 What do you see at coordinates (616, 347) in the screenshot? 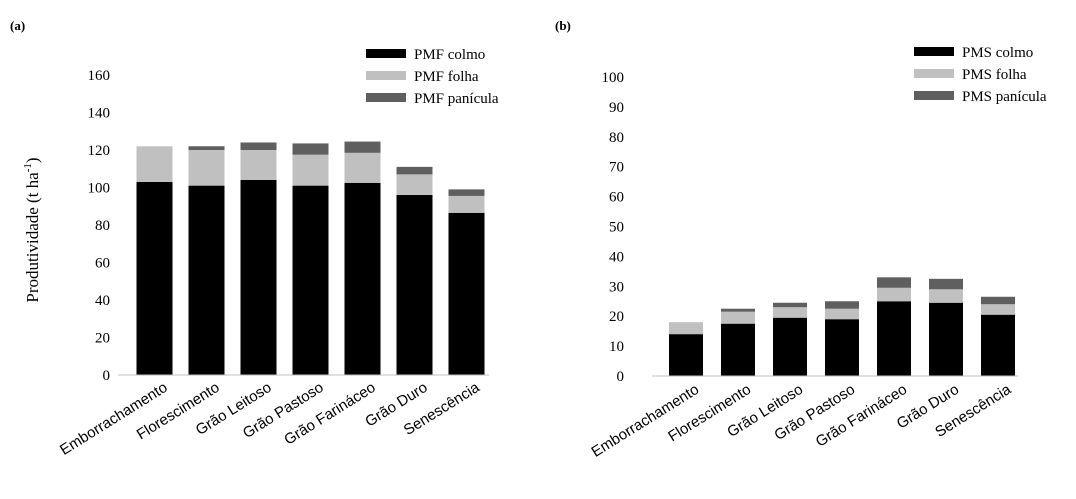
I see `chart-b-y-tick-label: 10` at bounding box center [616, 347].